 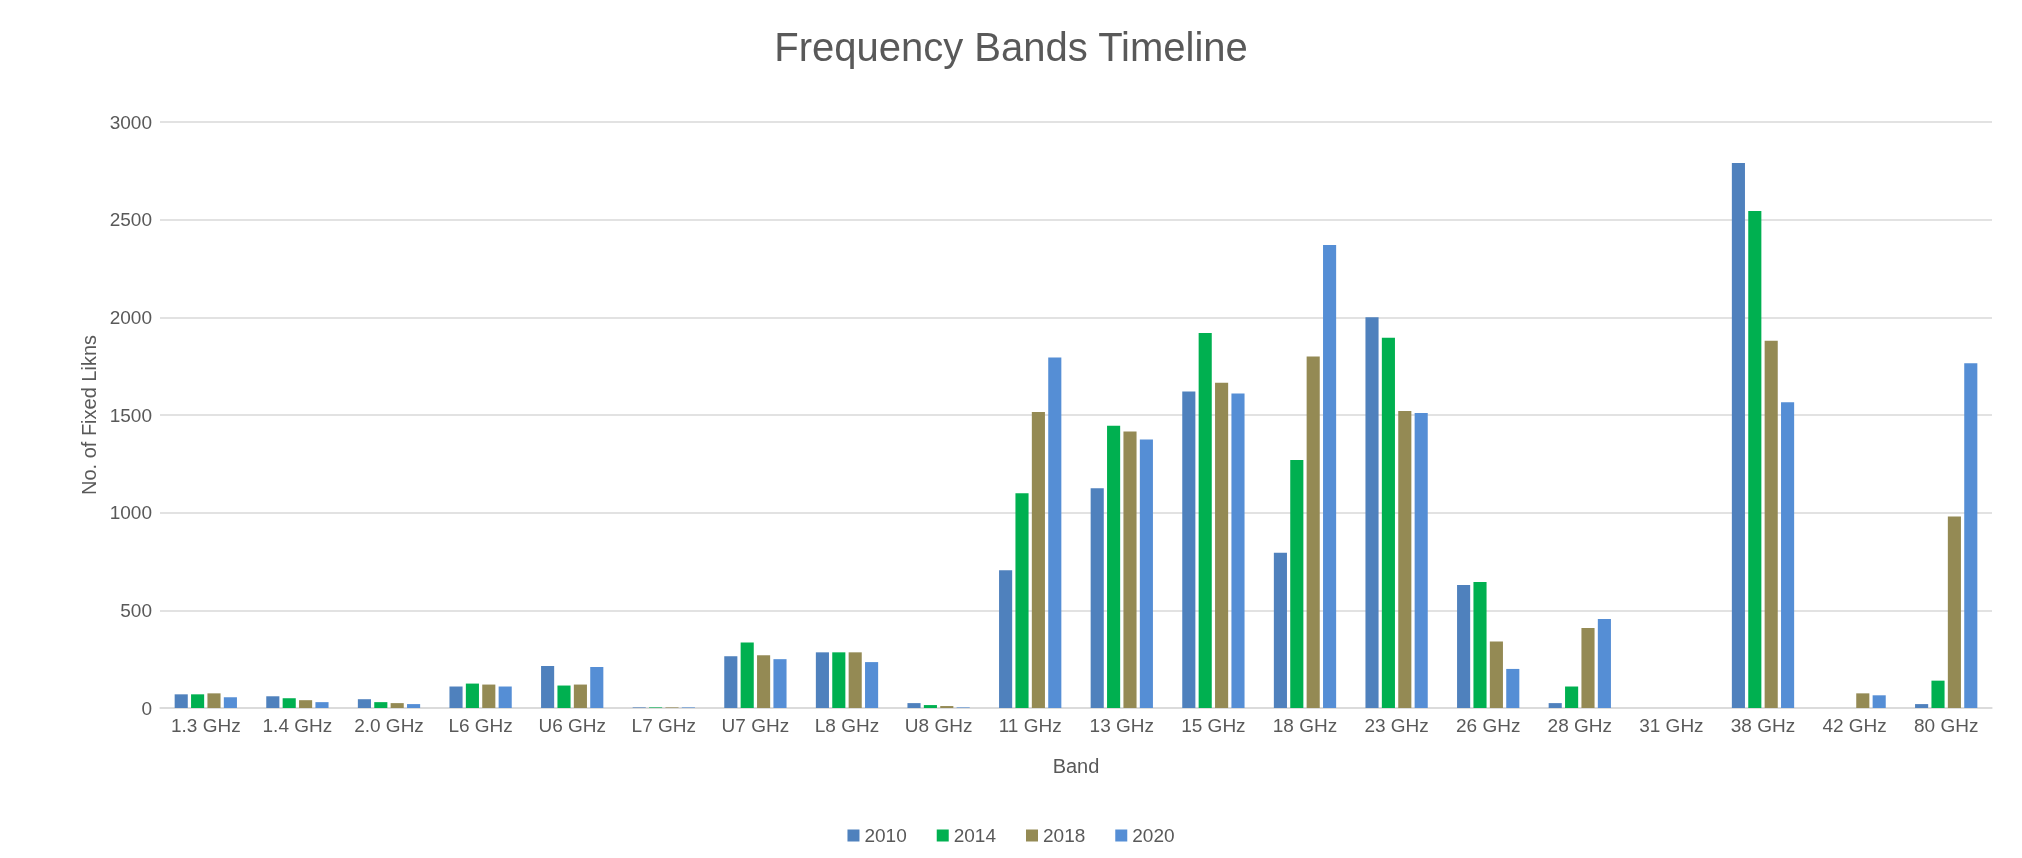 I want to click on x-tick-label: 13 GHz, so click(x=1122, y=725).